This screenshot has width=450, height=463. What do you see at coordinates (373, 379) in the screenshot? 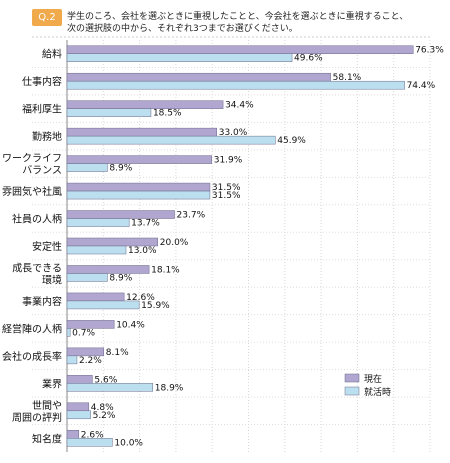
I see `legend-label-current: 現在` at bounding box center [373, 379].